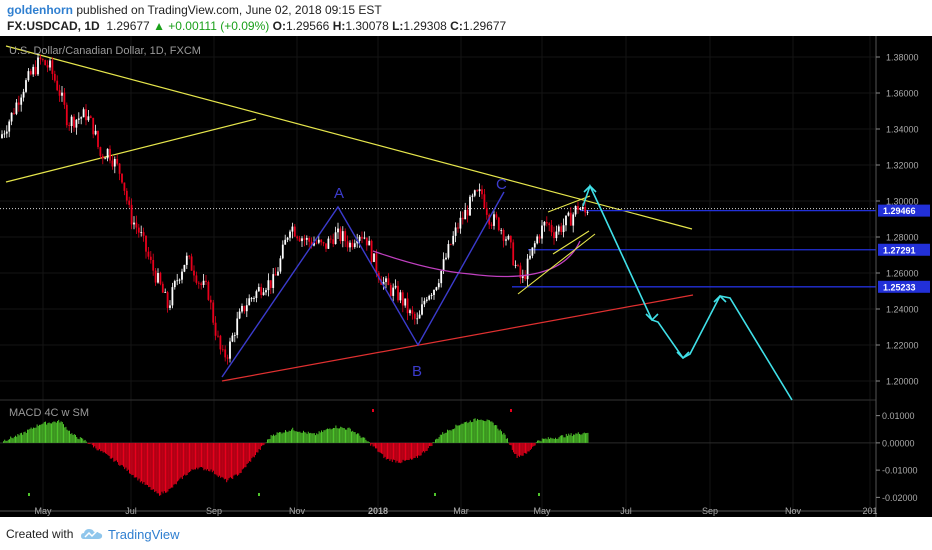  Describe the element at coordinates (40, 10) in the screenshot. I see `author-link: goldenhorn` at that location.